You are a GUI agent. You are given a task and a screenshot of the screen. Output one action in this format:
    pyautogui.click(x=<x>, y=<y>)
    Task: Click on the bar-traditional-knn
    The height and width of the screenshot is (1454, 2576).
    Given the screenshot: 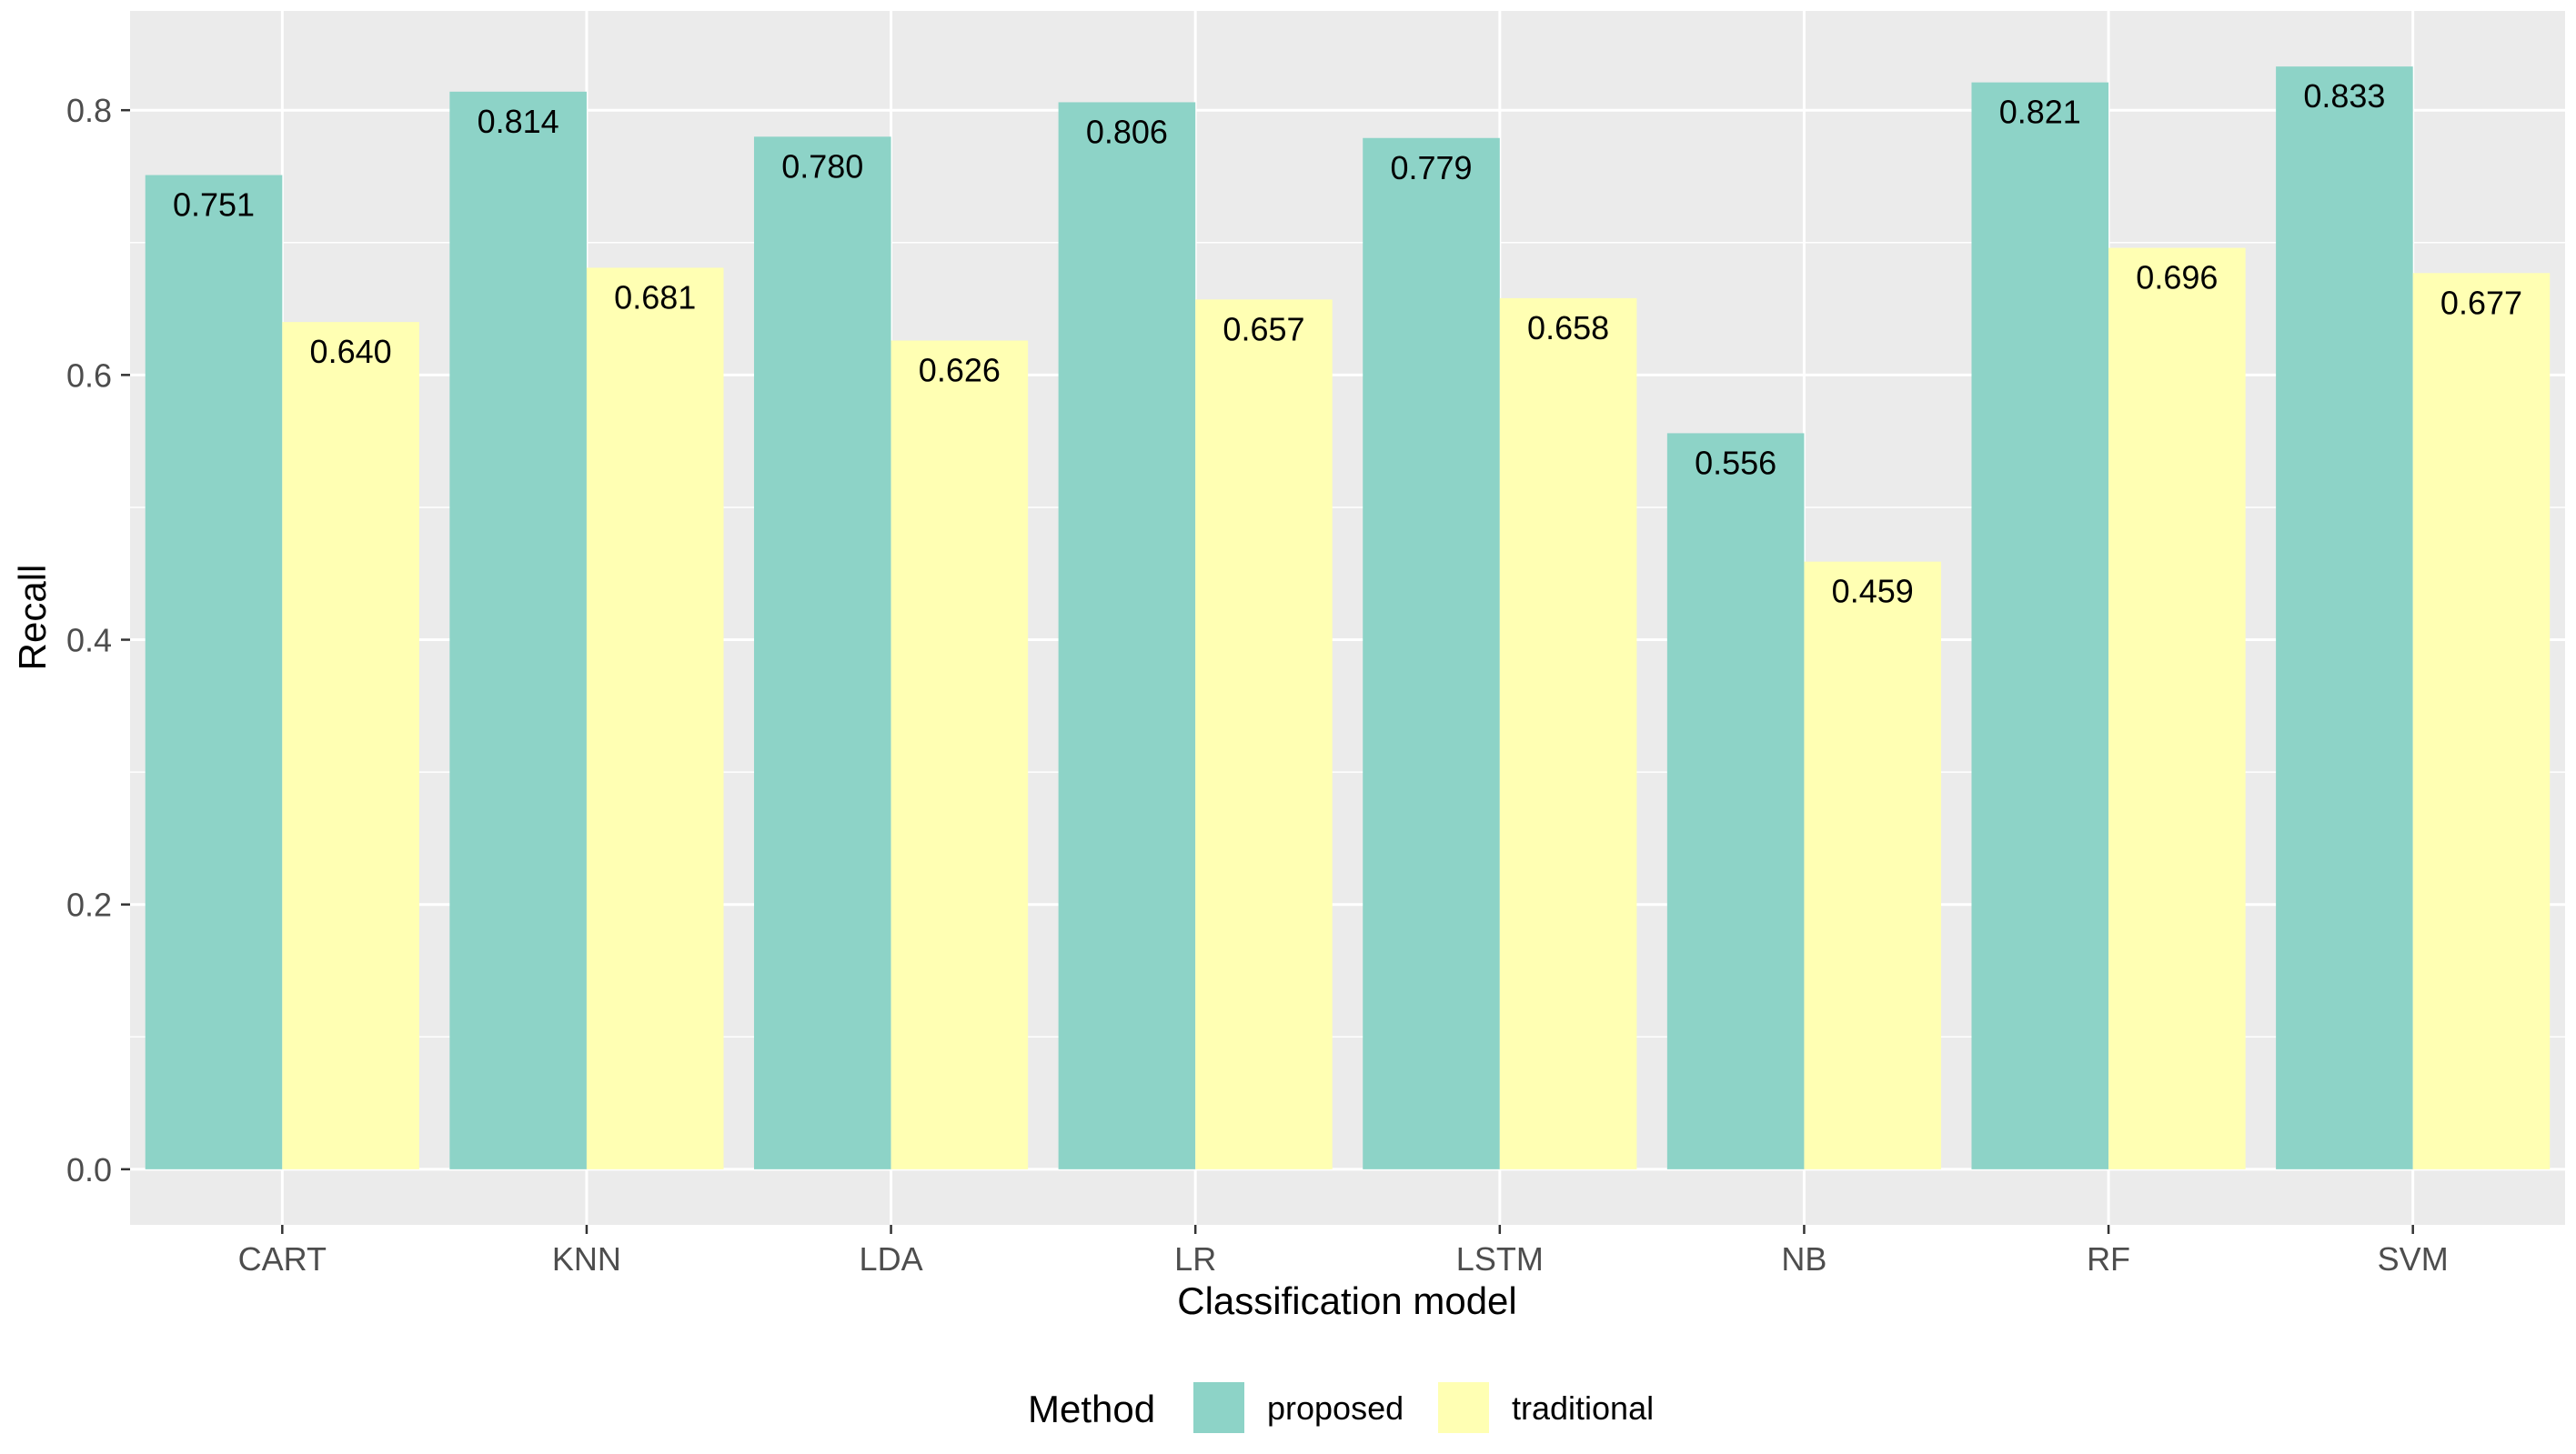 What is the action you would take?
    pyautogui.click(x=655, y=718)
    